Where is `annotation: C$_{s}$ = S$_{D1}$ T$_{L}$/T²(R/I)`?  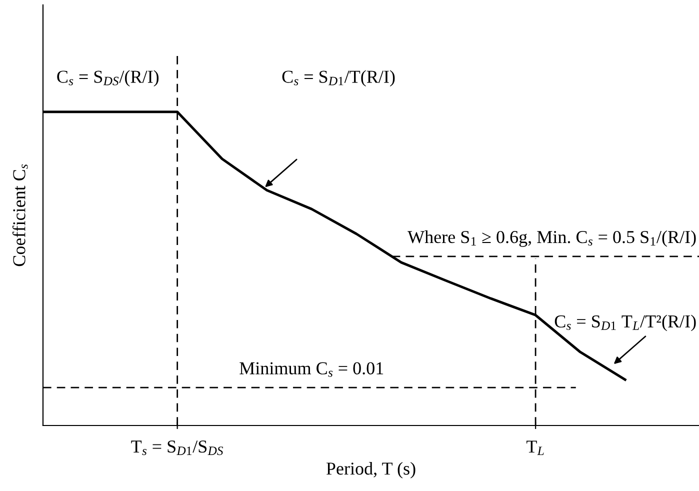 annotation: C$_{s}$ = S$_{D1}$ T$_{L}$/T²(R/I) is located at coordinates (625, 323).